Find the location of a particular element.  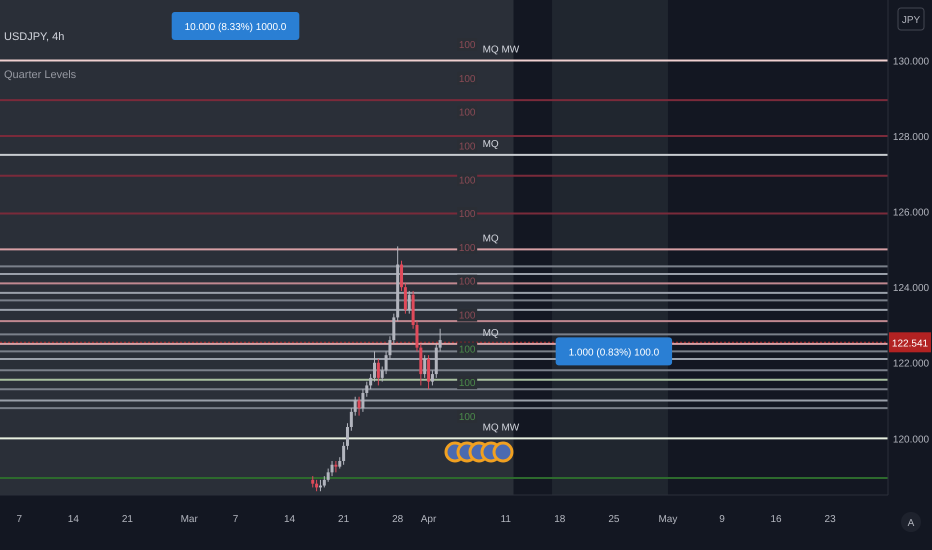

y-tick-label: 122.000 is located at coordinates (911, 364).